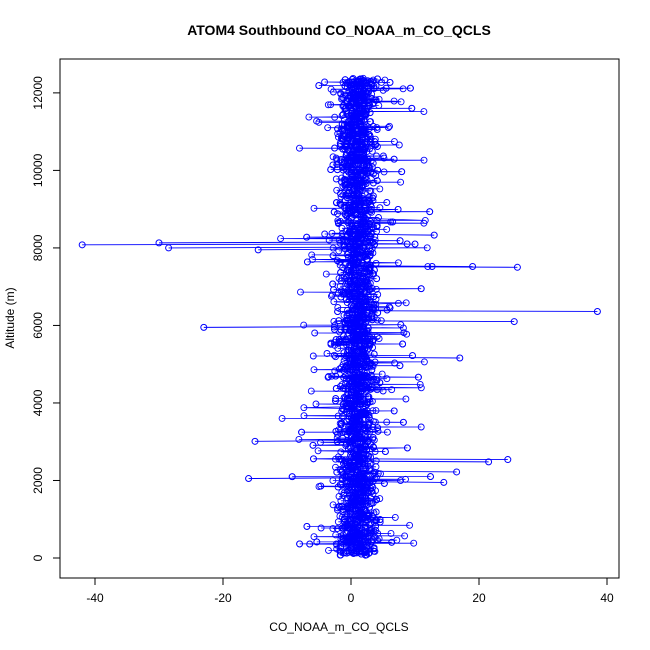 This screenshot has width=650, height=650. I want to click on x-tick-label: -40, so click(95, 598).